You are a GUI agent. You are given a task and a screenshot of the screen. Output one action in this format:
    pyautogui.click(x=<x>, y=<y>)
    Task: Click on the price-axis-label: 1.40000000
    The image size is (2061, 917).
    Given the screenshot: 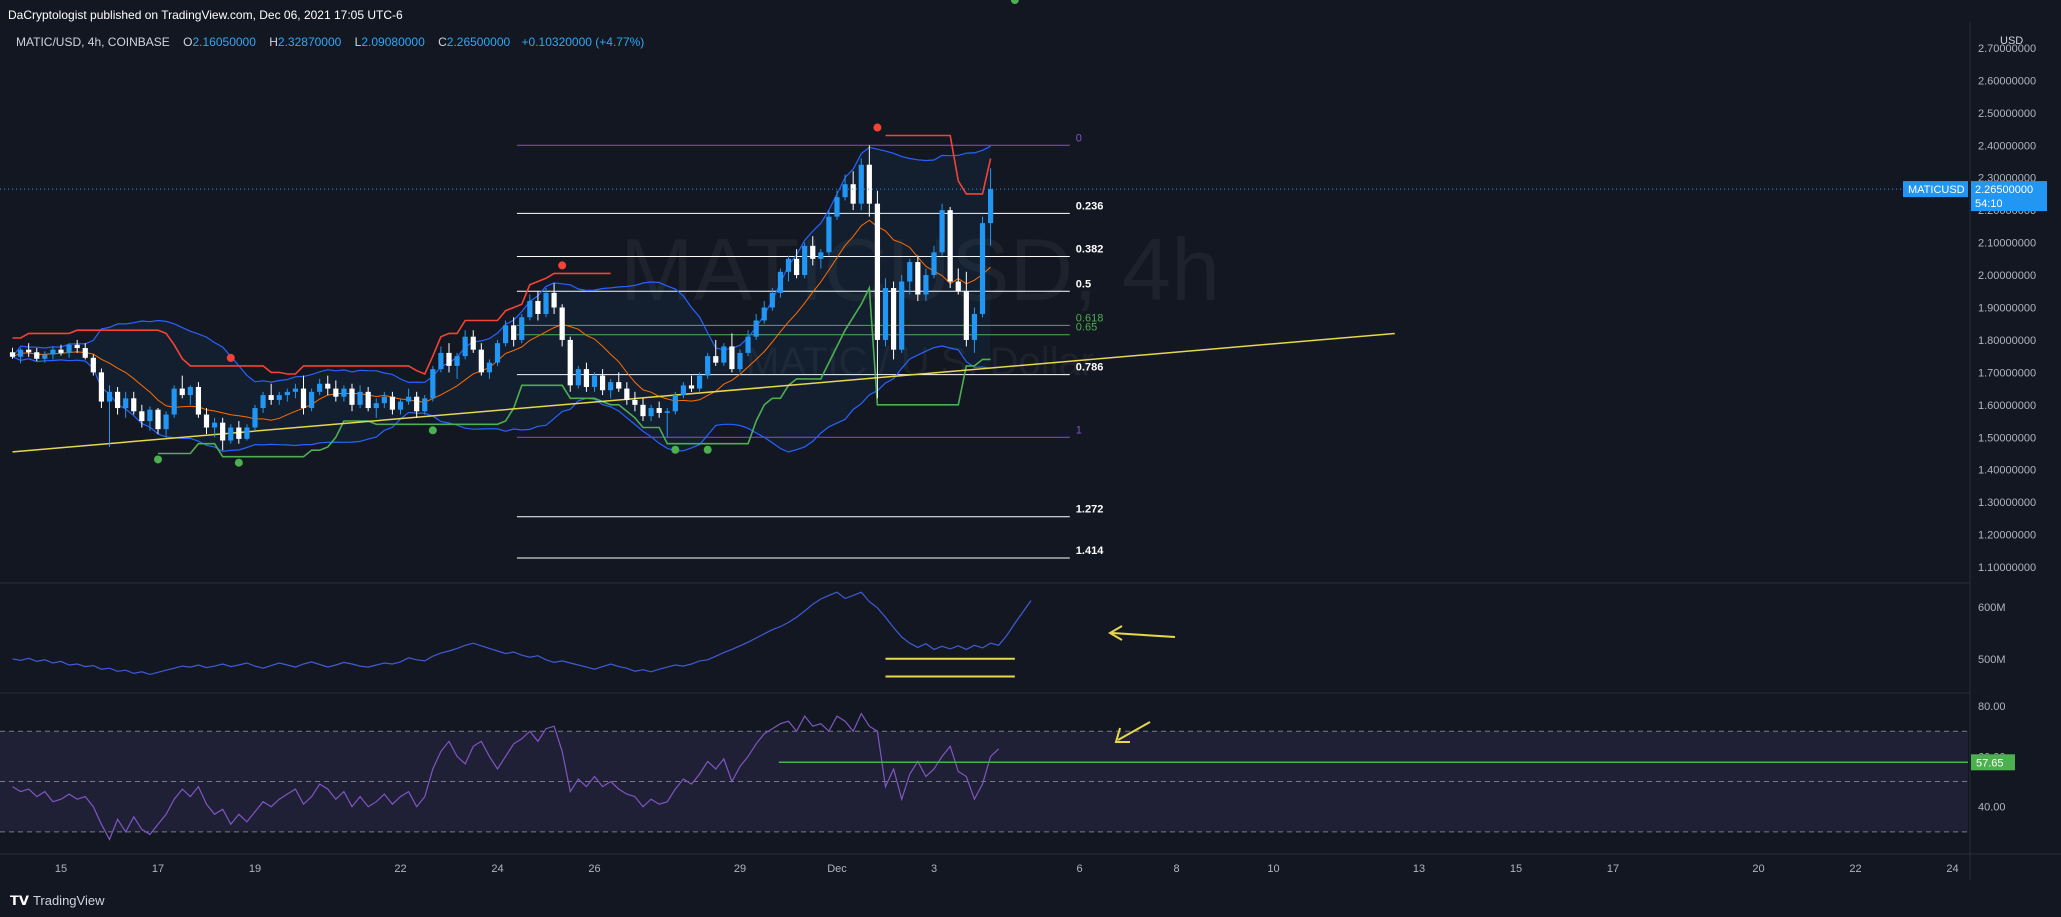 What is the action you would take?
    pyautogui.click(x=2007, y=471)
    